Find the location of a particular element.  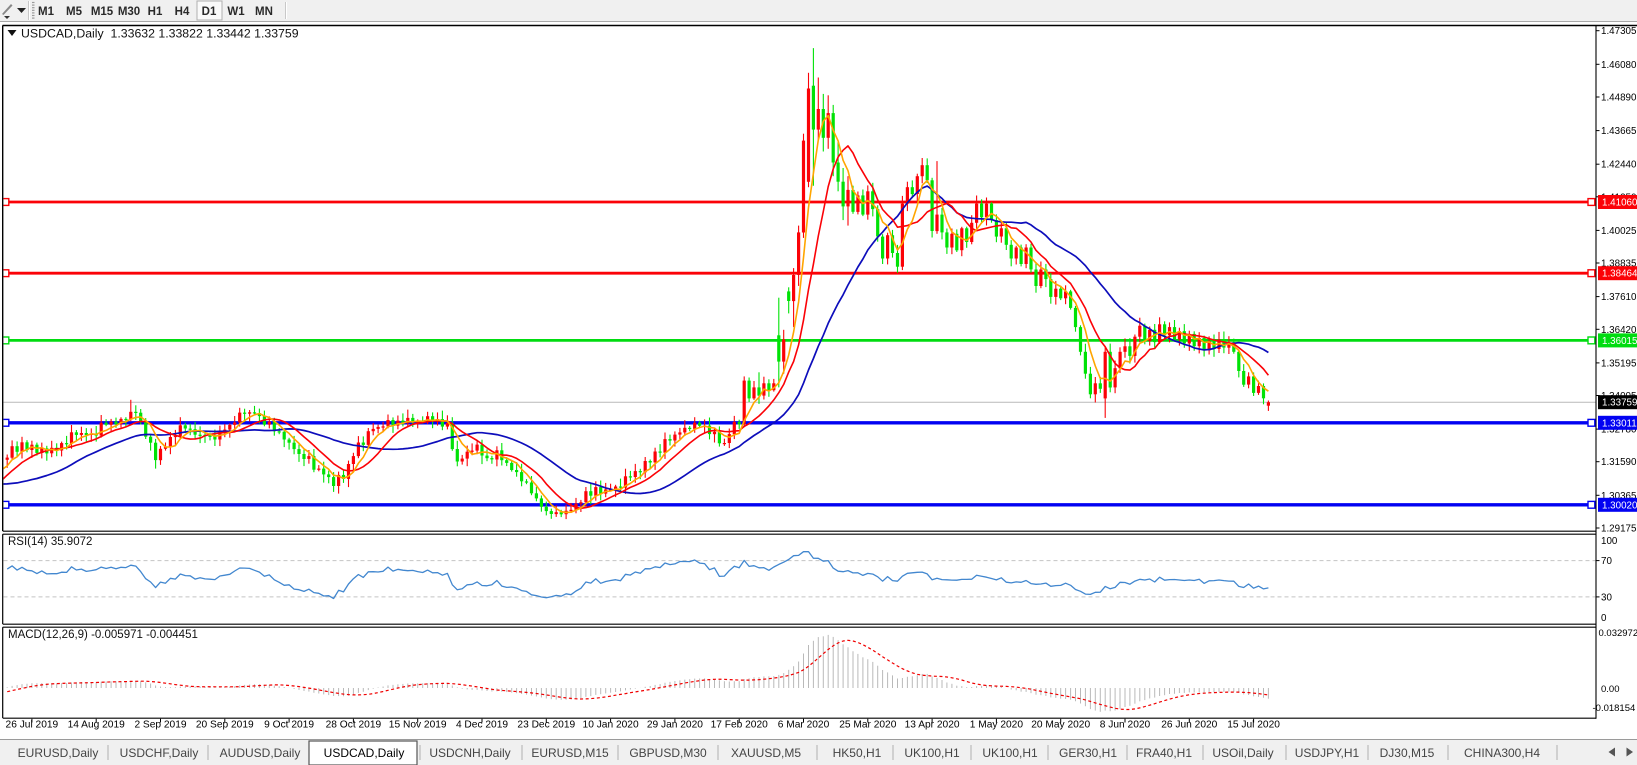

svg-text: 25 Mar 2020 is located at coordinates (868, 725).